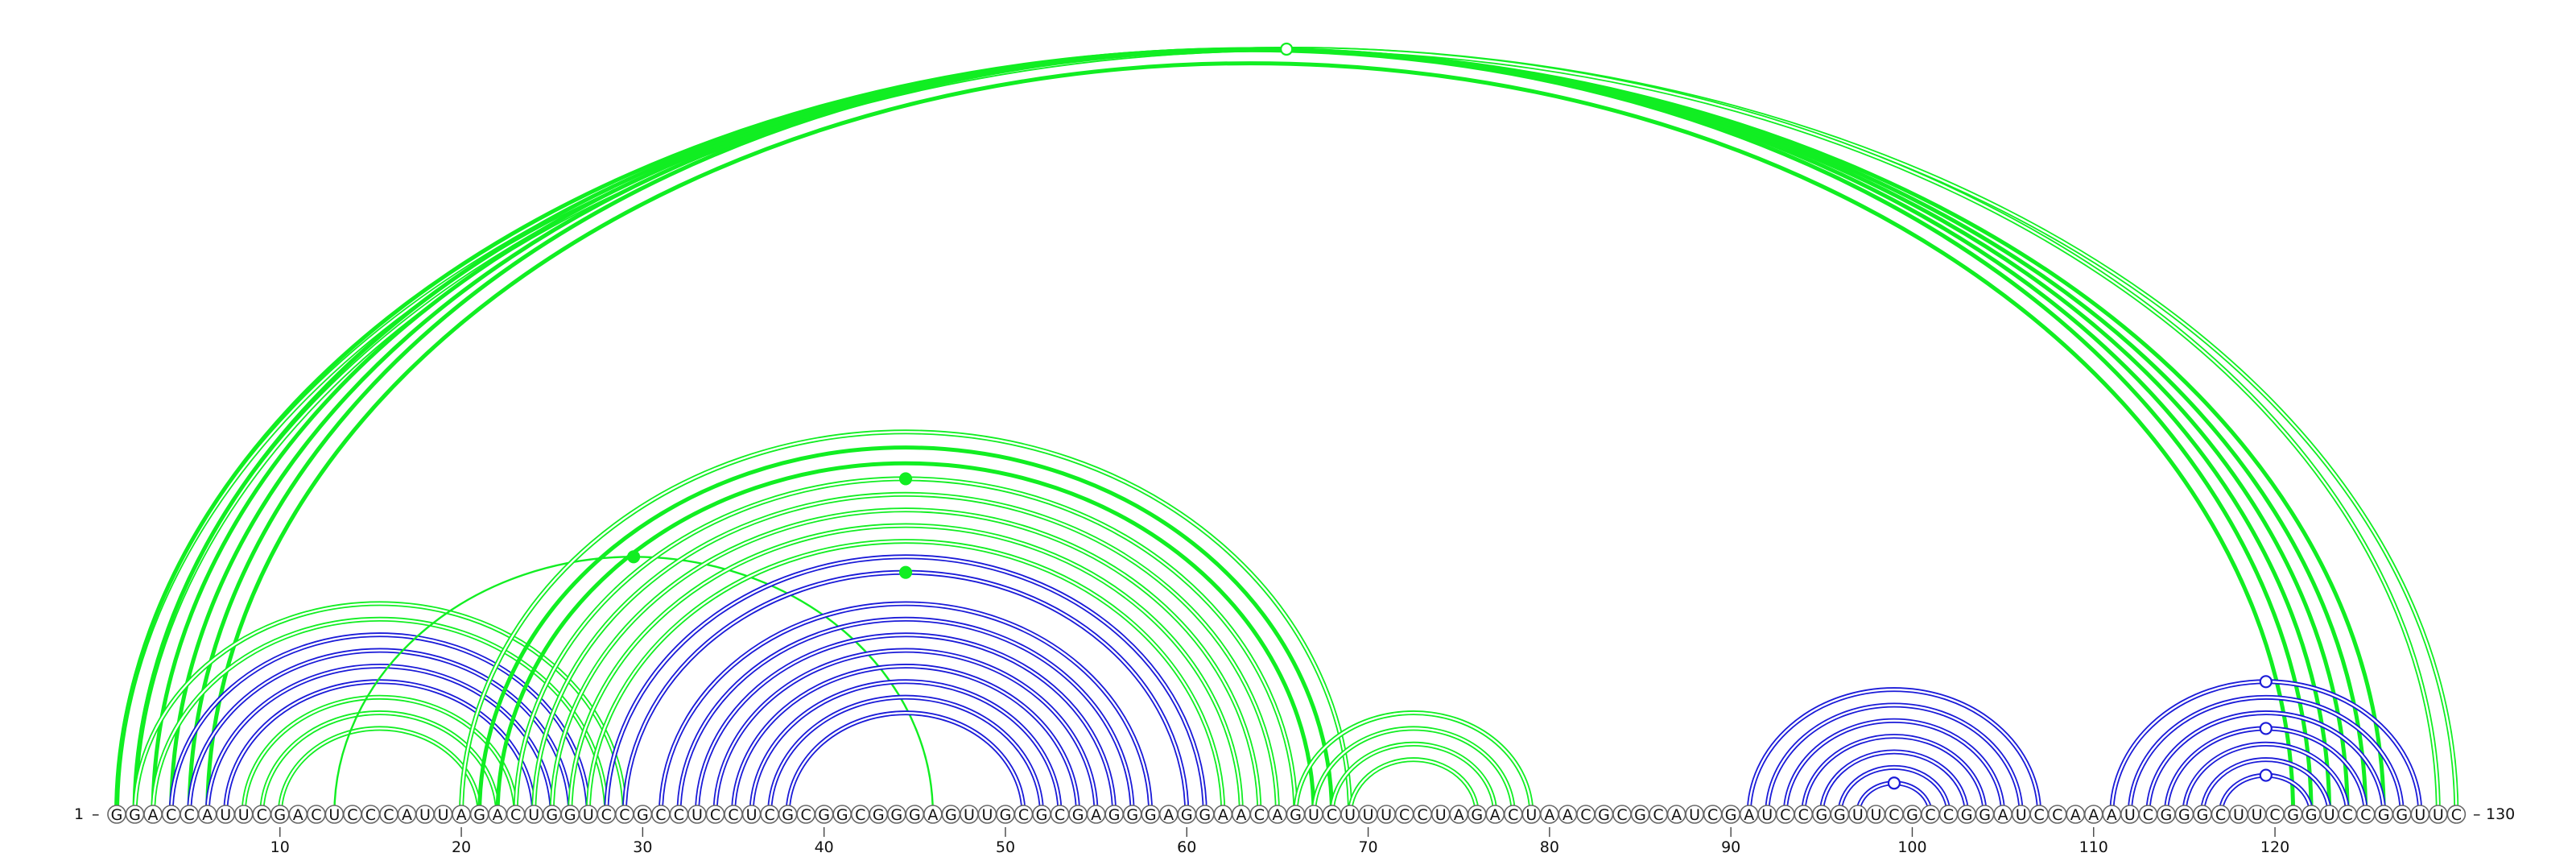  I want to click on tick-label: 80, so click(1549, 847).